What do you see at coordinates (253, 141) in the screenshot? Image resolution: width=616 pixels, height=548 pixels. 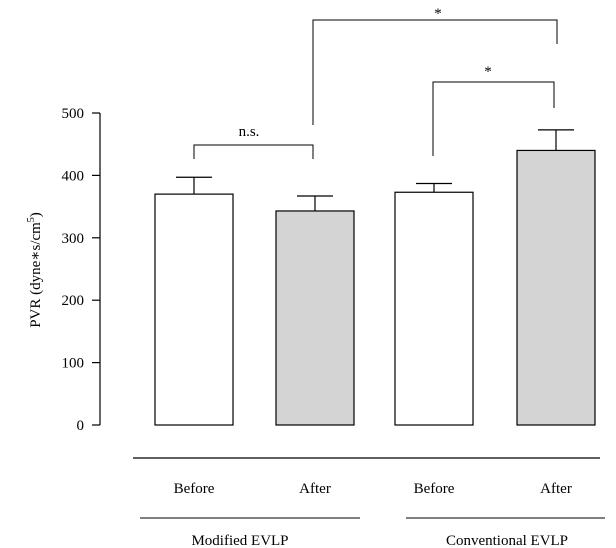 I see `significance-bracket-ns: n.s.` at bounding box center [253, 141].